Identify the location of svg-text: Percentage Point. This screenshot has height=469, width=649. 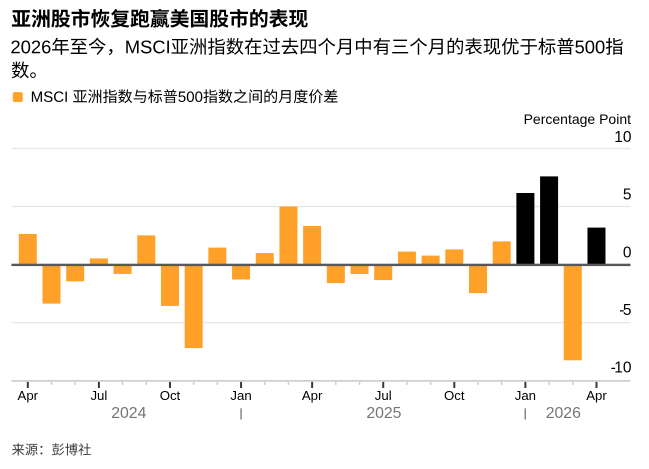
(578, 119).